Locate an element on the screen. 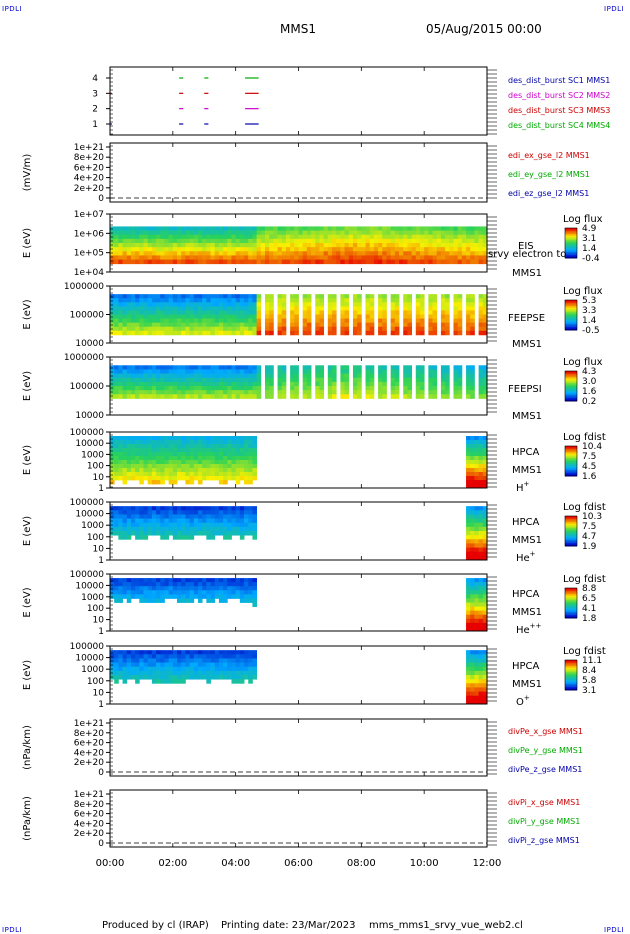  panel-feepse-instrument-sub: MMS1 is located at coordinates (527, 344).